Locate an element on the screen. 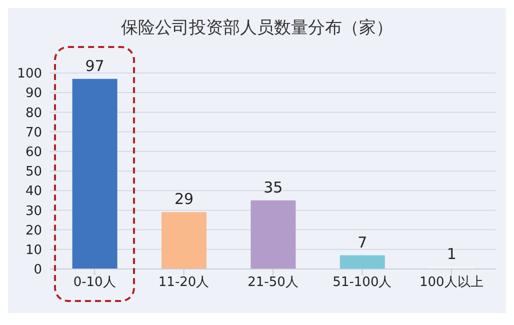 The image size is (514, 325). data-label: 1 is located at coordinates (451, 254).